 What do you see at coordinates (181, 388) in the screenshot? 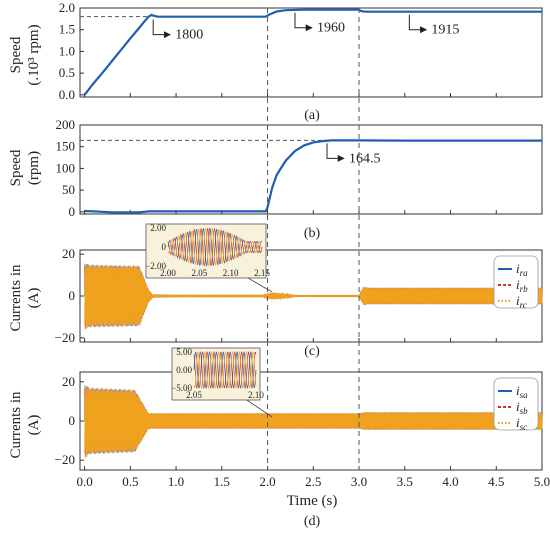
I see `inset-y-tick: −5.00` at bounding box center [181, 388].